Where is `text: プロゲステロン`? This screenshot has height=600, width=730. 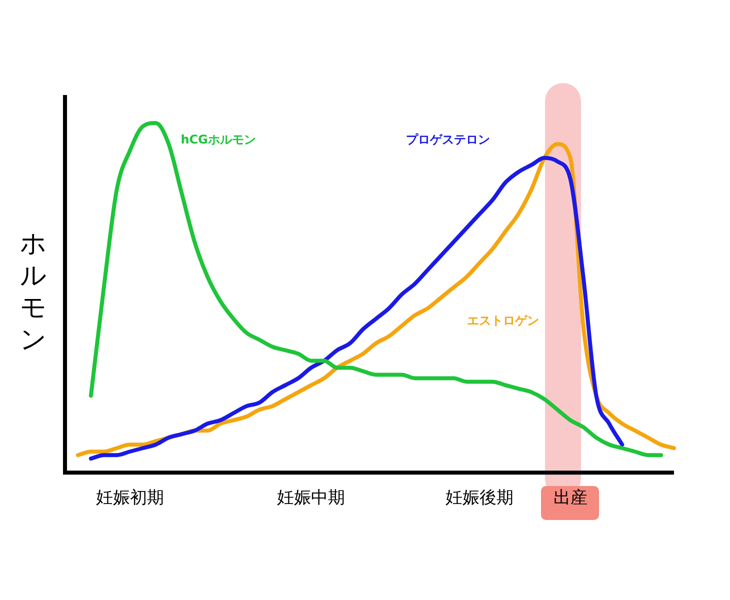
text: プロゲステロン is located at coordinates (448, 139).